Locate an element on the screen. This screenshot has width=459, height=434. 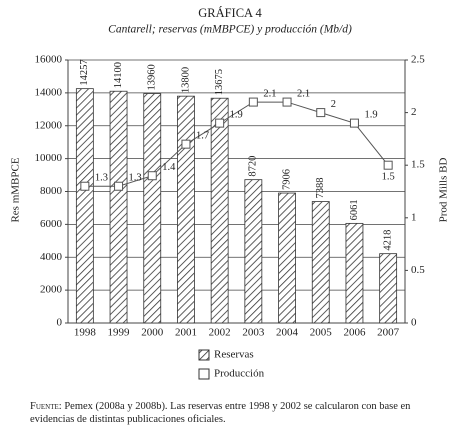
legend-label: Reservas is located at coordinates (234, 355).